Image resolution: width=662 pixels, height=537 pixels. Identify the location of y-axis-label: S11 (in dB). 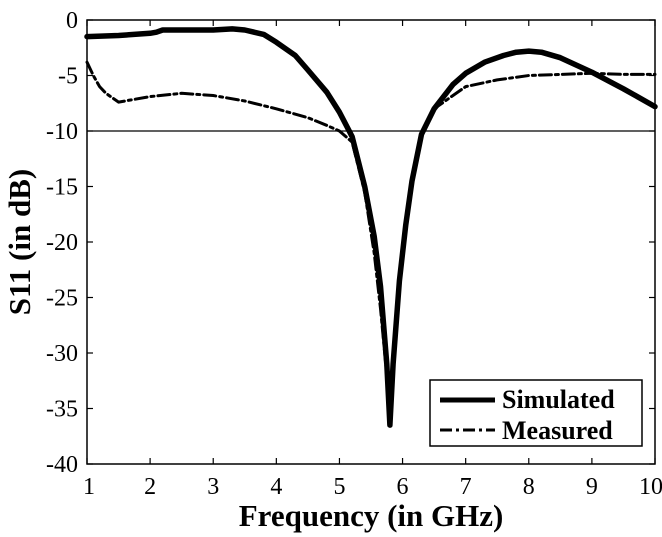
(19, 242).